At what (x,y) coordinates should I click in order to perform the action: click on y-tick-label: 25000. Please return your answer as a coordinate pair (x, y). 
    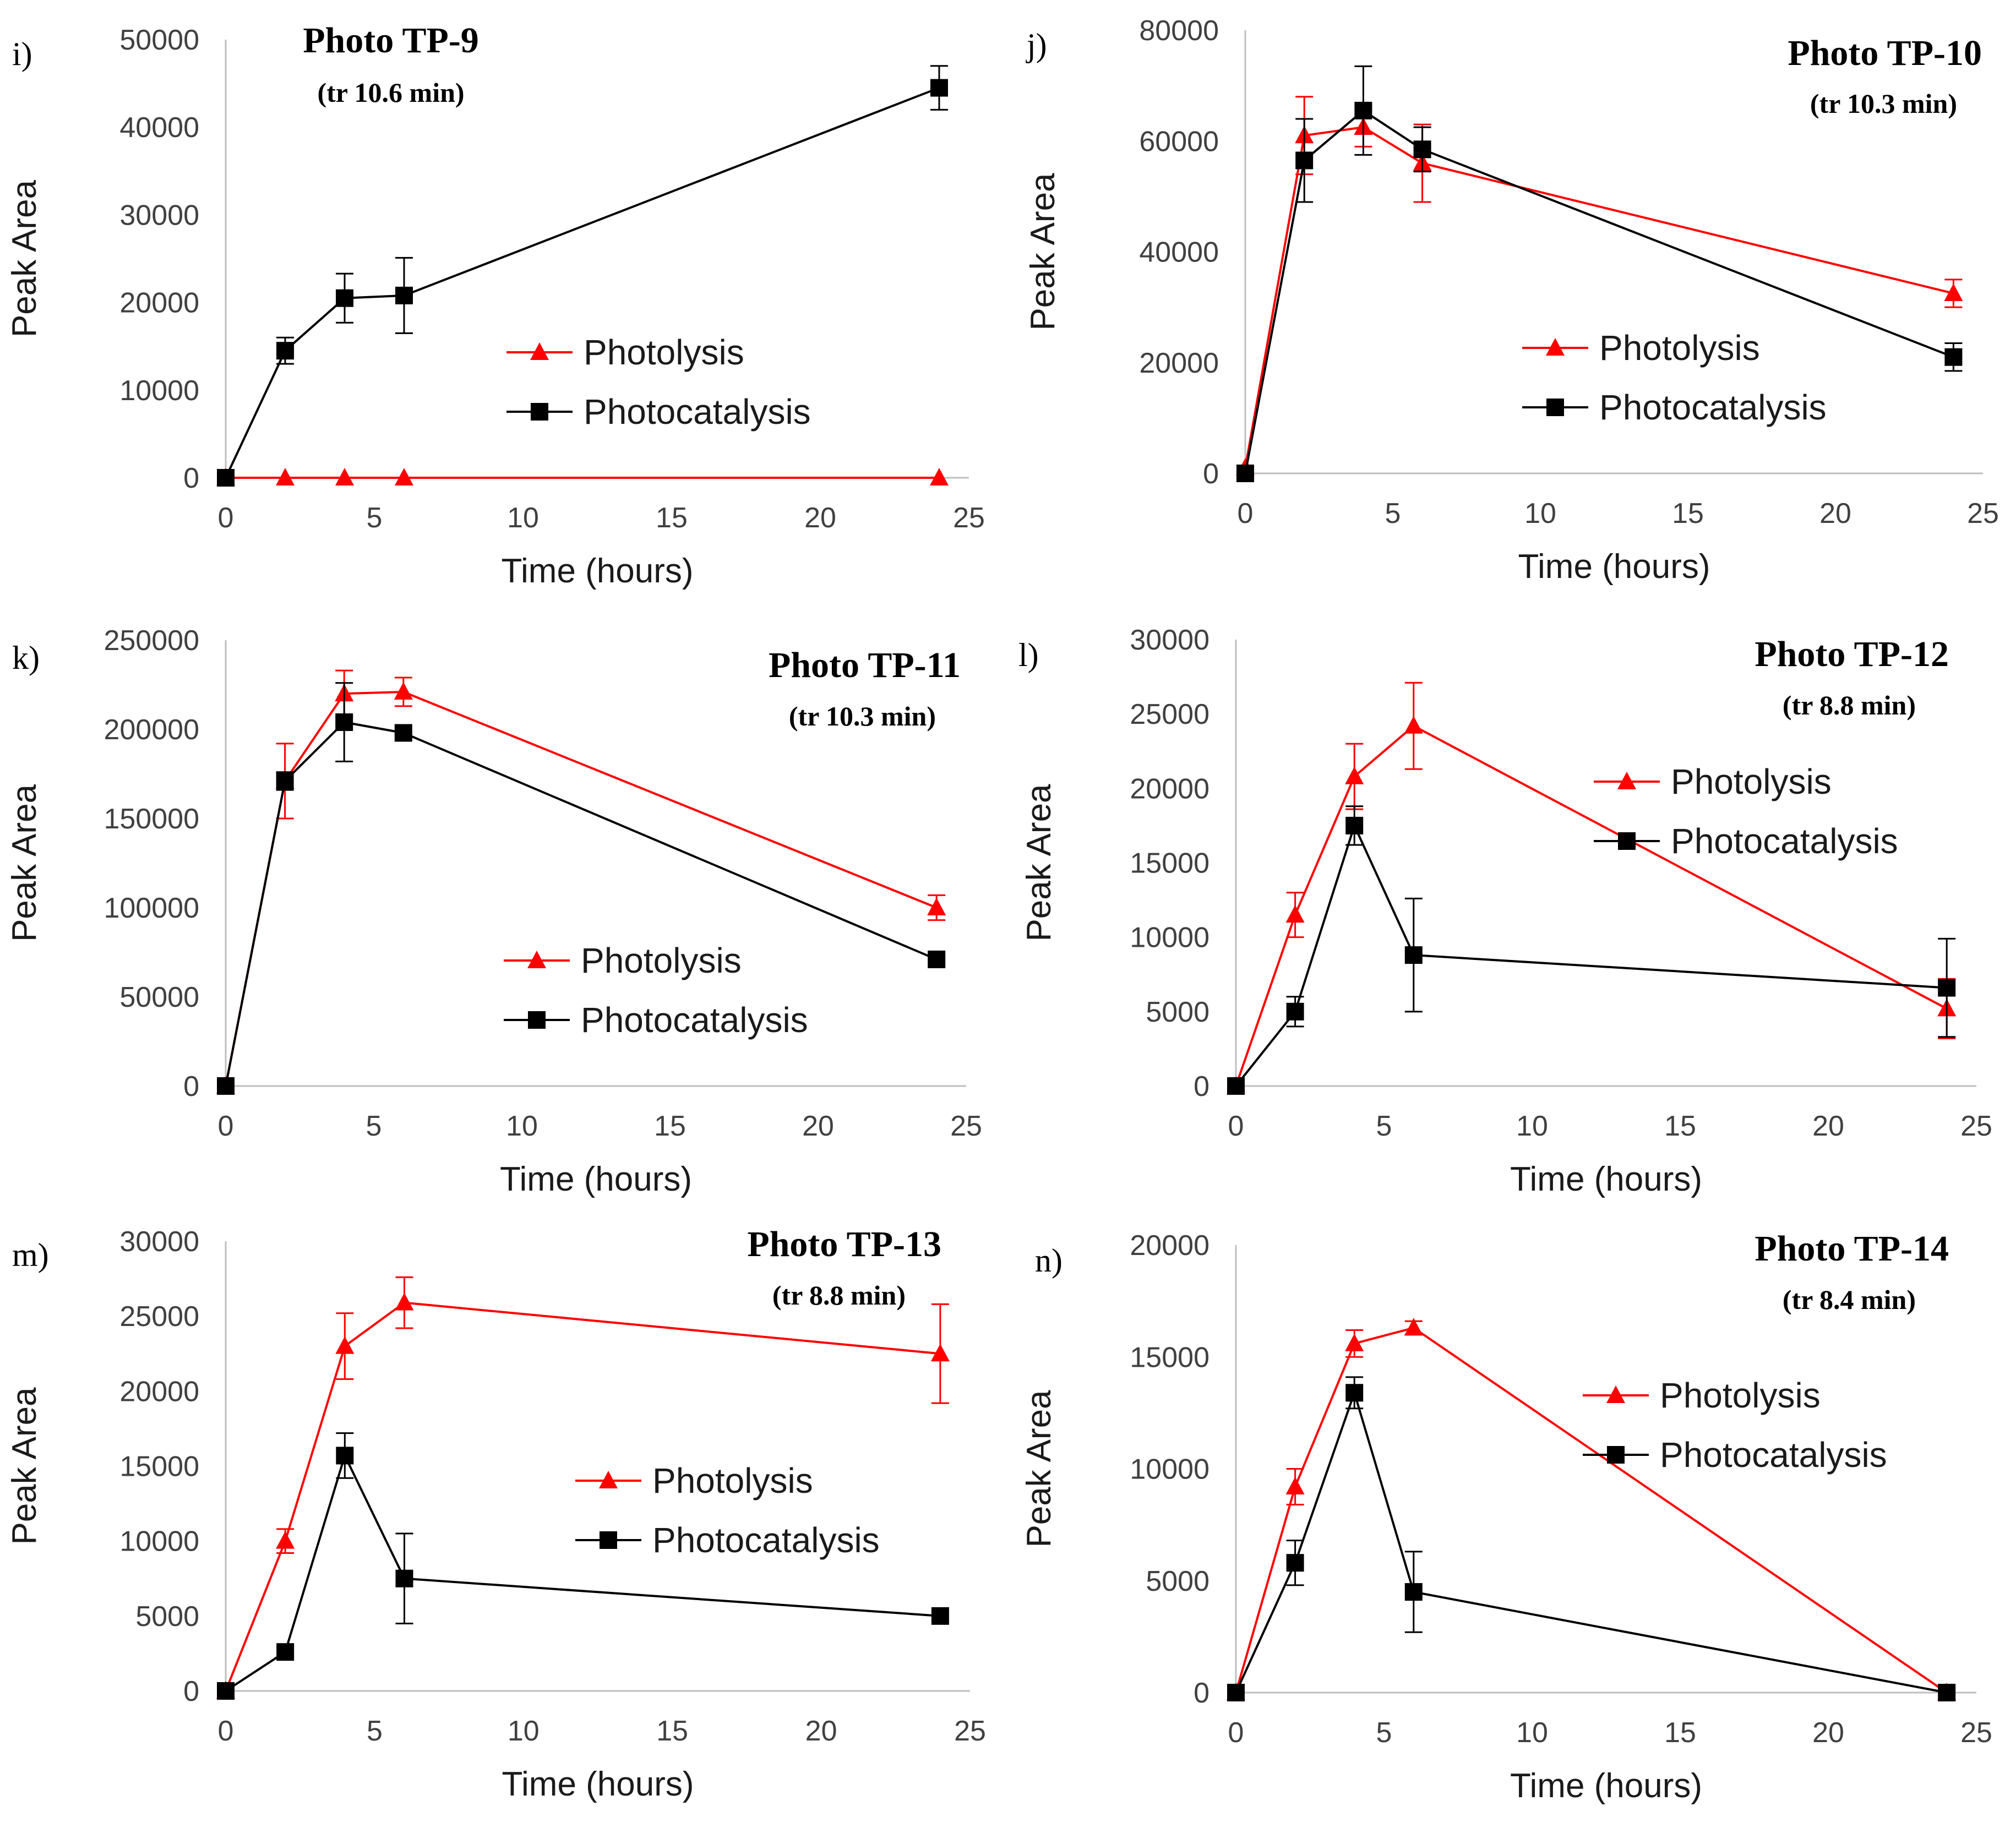
    Looking at the image, I should click on (159, 1317).